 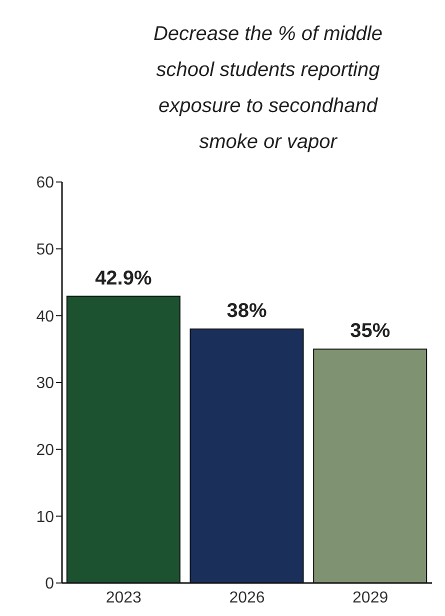 What do you see at coordinates (370, 331) in the screenshot?
I see `data-label: 35%` at bounding box center [370, 331].